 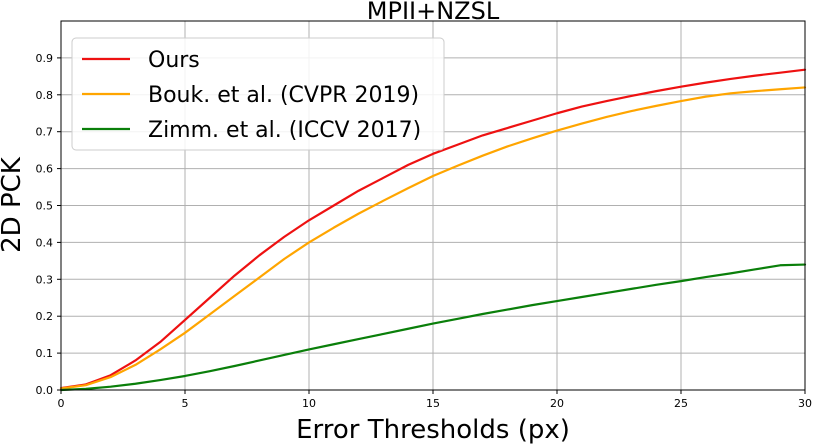 What do you see at coordinates (45, 242) in the screenshot?
I see `y-tick-label: 0.4` at bounding box center [45, 242].